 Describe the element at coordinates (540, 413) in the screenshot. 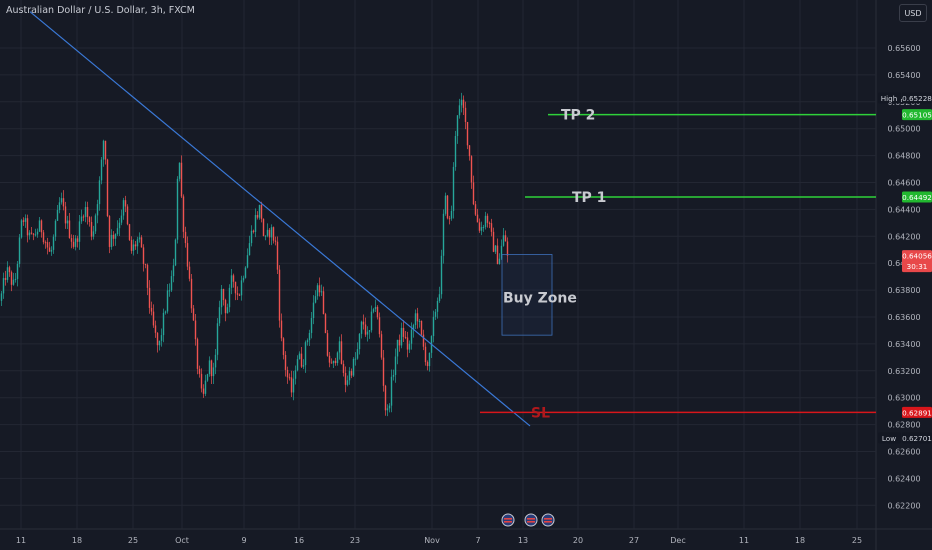

I see `sl-label: SL` at that location.